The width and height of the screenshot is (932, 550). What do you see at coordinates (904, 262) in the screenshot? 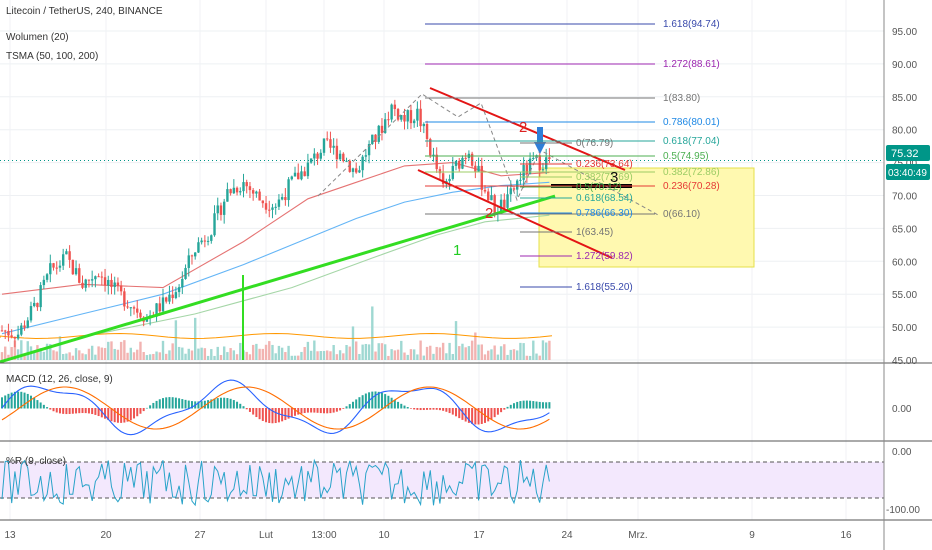
I see `price-tick-label: 60.00` at bounding box center [904, 262].